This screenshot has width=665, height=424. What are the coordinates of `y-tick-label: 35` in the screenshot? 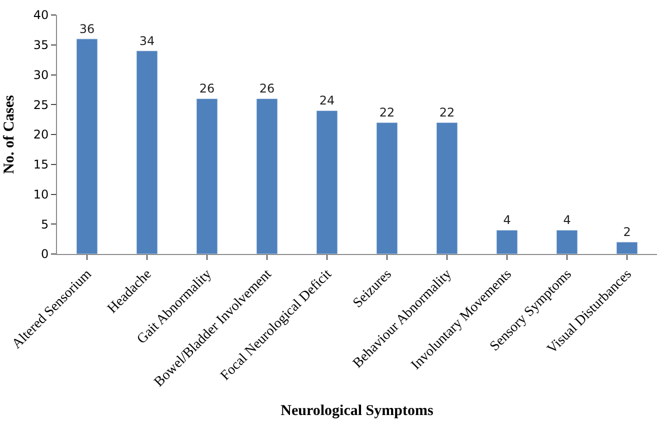 It's located at (41, 45).